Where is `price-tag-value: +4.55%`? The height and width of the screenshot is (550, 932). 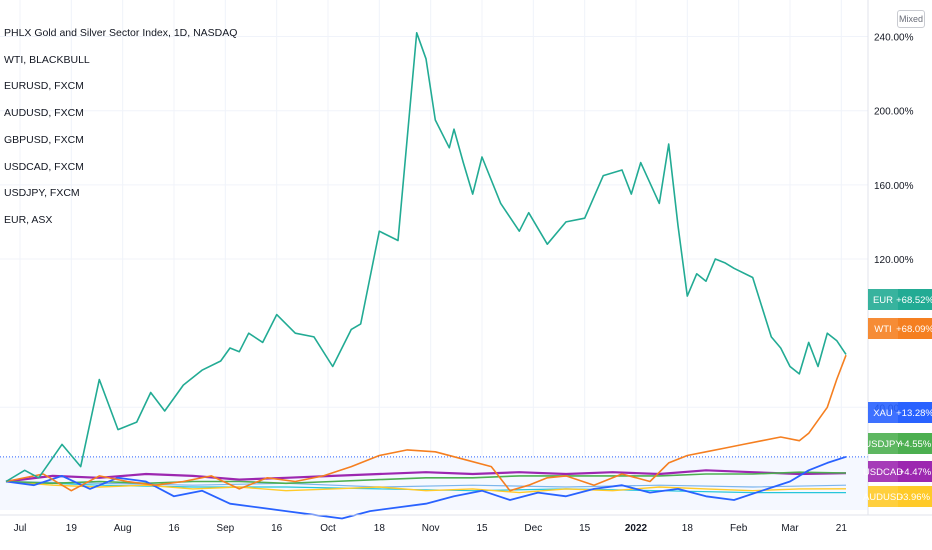
price-tag-value: +4.55% is located at coordinates (915, 444).